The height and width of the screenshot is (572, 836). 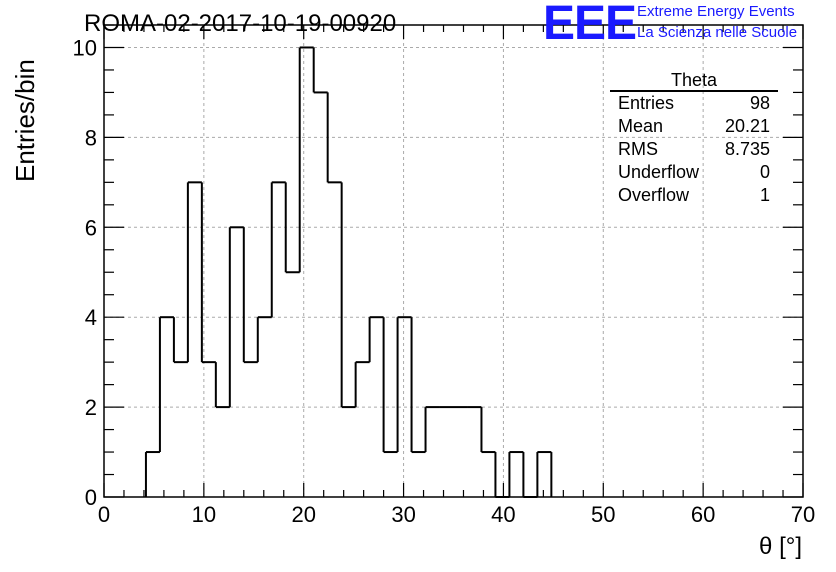 What do you see at coordinates (85, 47) in the screenshot?
I see `y-tick-label: 10` at bounding box center [85, 47].